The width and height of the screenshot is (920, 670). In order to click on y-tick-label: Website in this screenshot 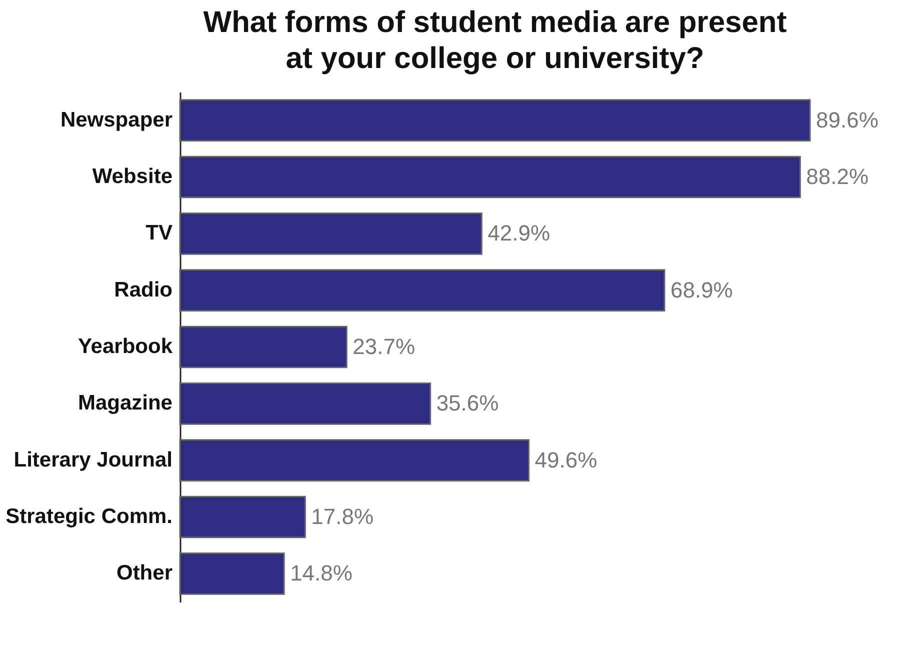, I will do `click(132, 176)`.